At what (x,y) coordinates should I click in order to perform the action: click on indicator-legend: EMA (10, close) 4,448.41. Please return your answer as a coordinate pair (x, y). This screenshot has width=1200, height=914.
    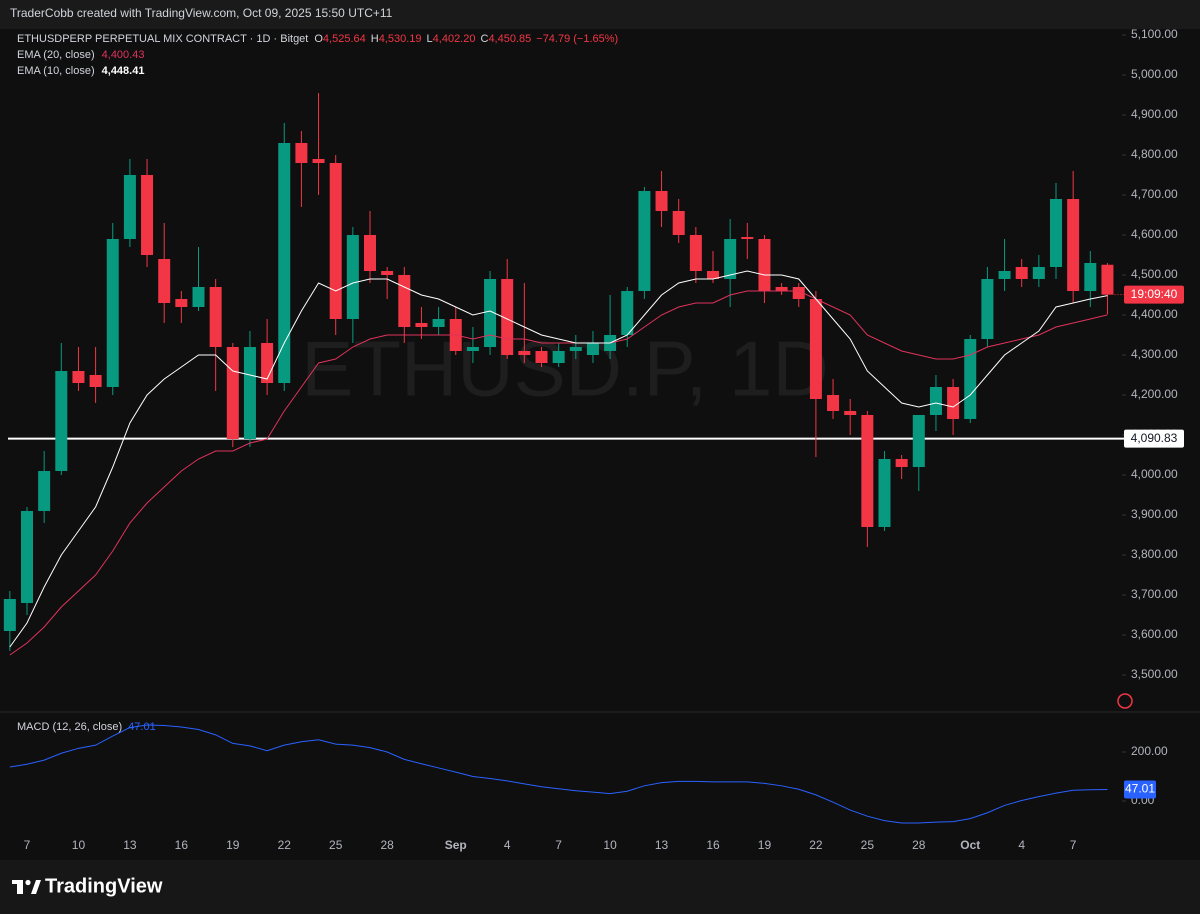
    Looking at the image, I should click on (80, 71).